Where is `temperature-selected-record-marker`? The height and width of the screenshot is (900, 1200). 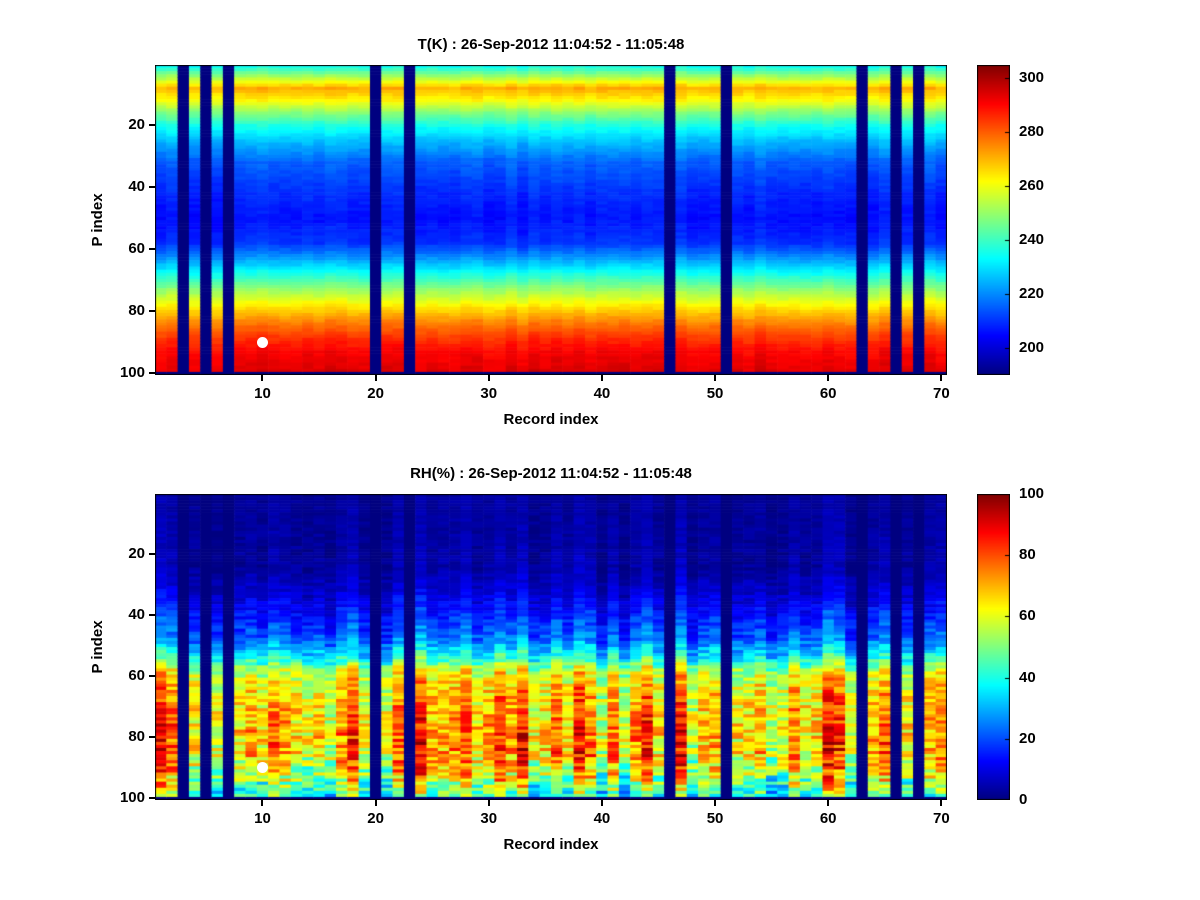 temperature-selected-record-marker is located at coordinates (262, 342).